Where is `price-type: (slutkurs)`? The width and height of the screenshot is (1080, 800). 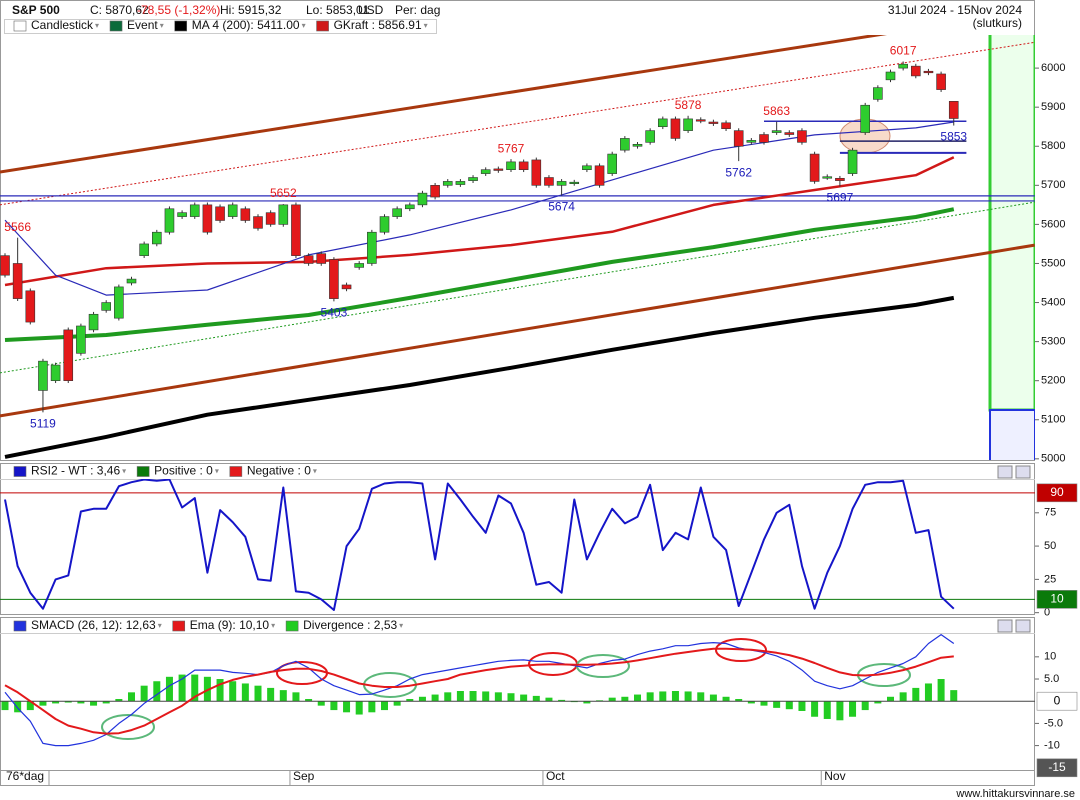
price-type: (slutkurs) is located at coordinates (997, 23).